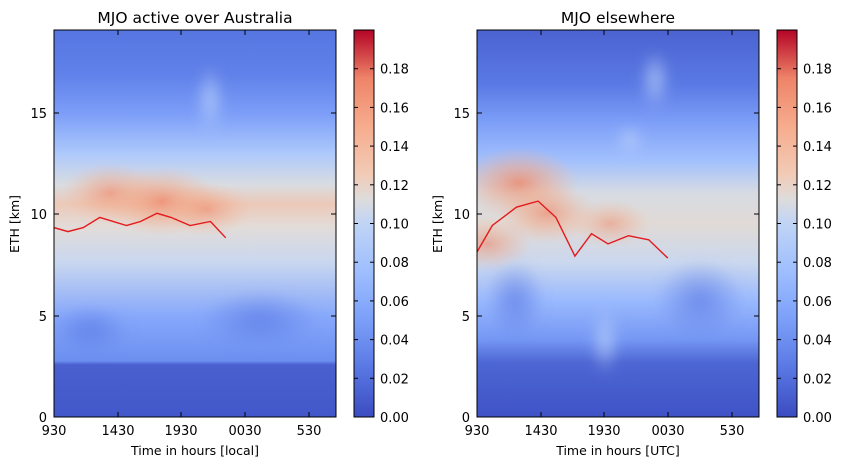 Image resolution: width=842 pixels, height=468 pixels. What do you see at coordinates (804, 244) in the screenshot?
I see `right-colorbar-ticks: 0.00 0.02 0.04 0.06 0.08 0.10 0.12 0.14 0.16 0.18` at bounding box center [804, 244].